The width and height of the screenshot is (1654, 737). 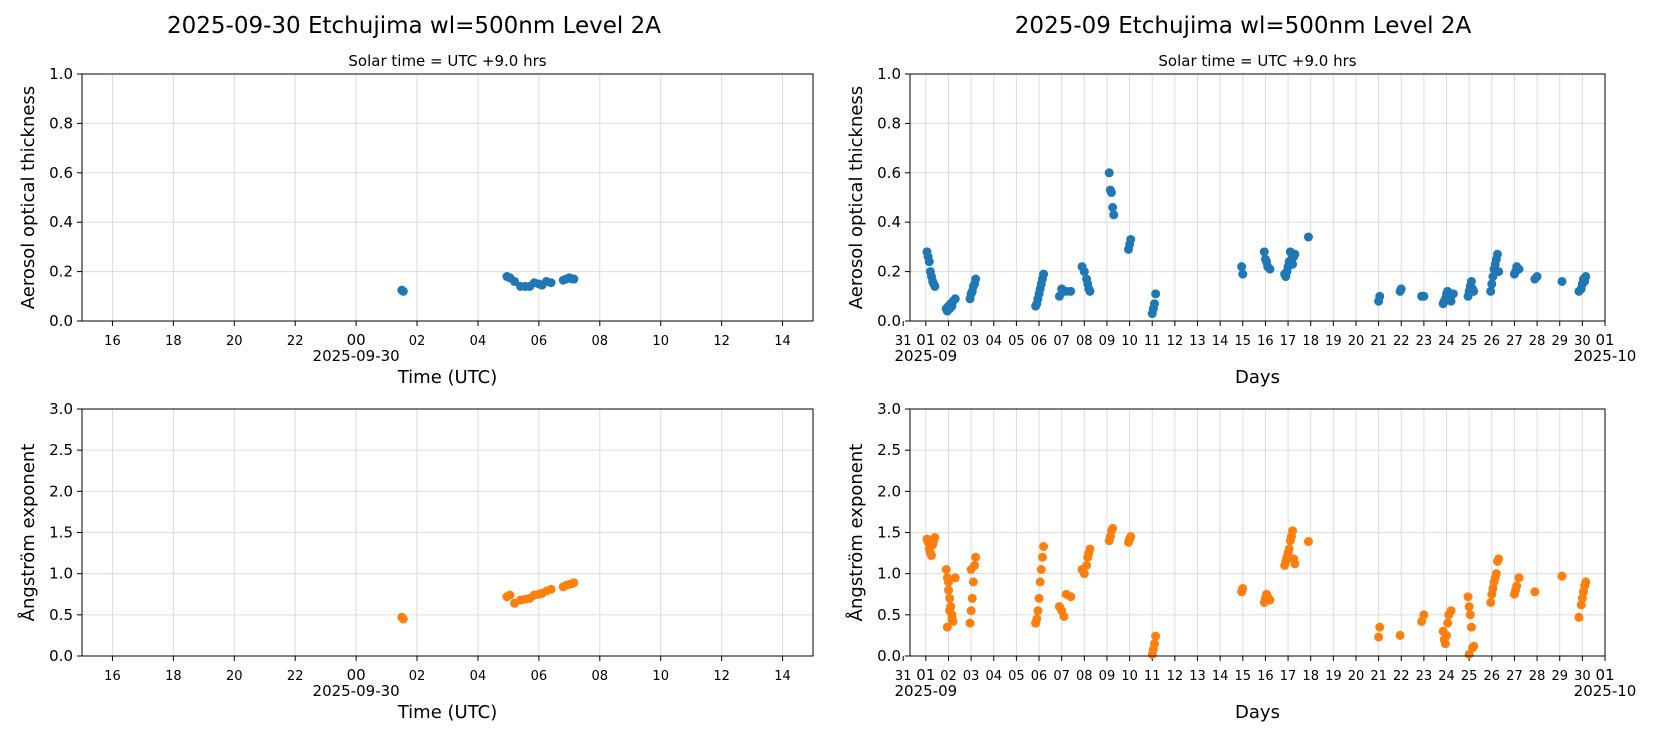 What do you see at coordinates (1514, 676) in the screenshot?
I see `x-tick-label: 27` at bounding box center [1514, 676].